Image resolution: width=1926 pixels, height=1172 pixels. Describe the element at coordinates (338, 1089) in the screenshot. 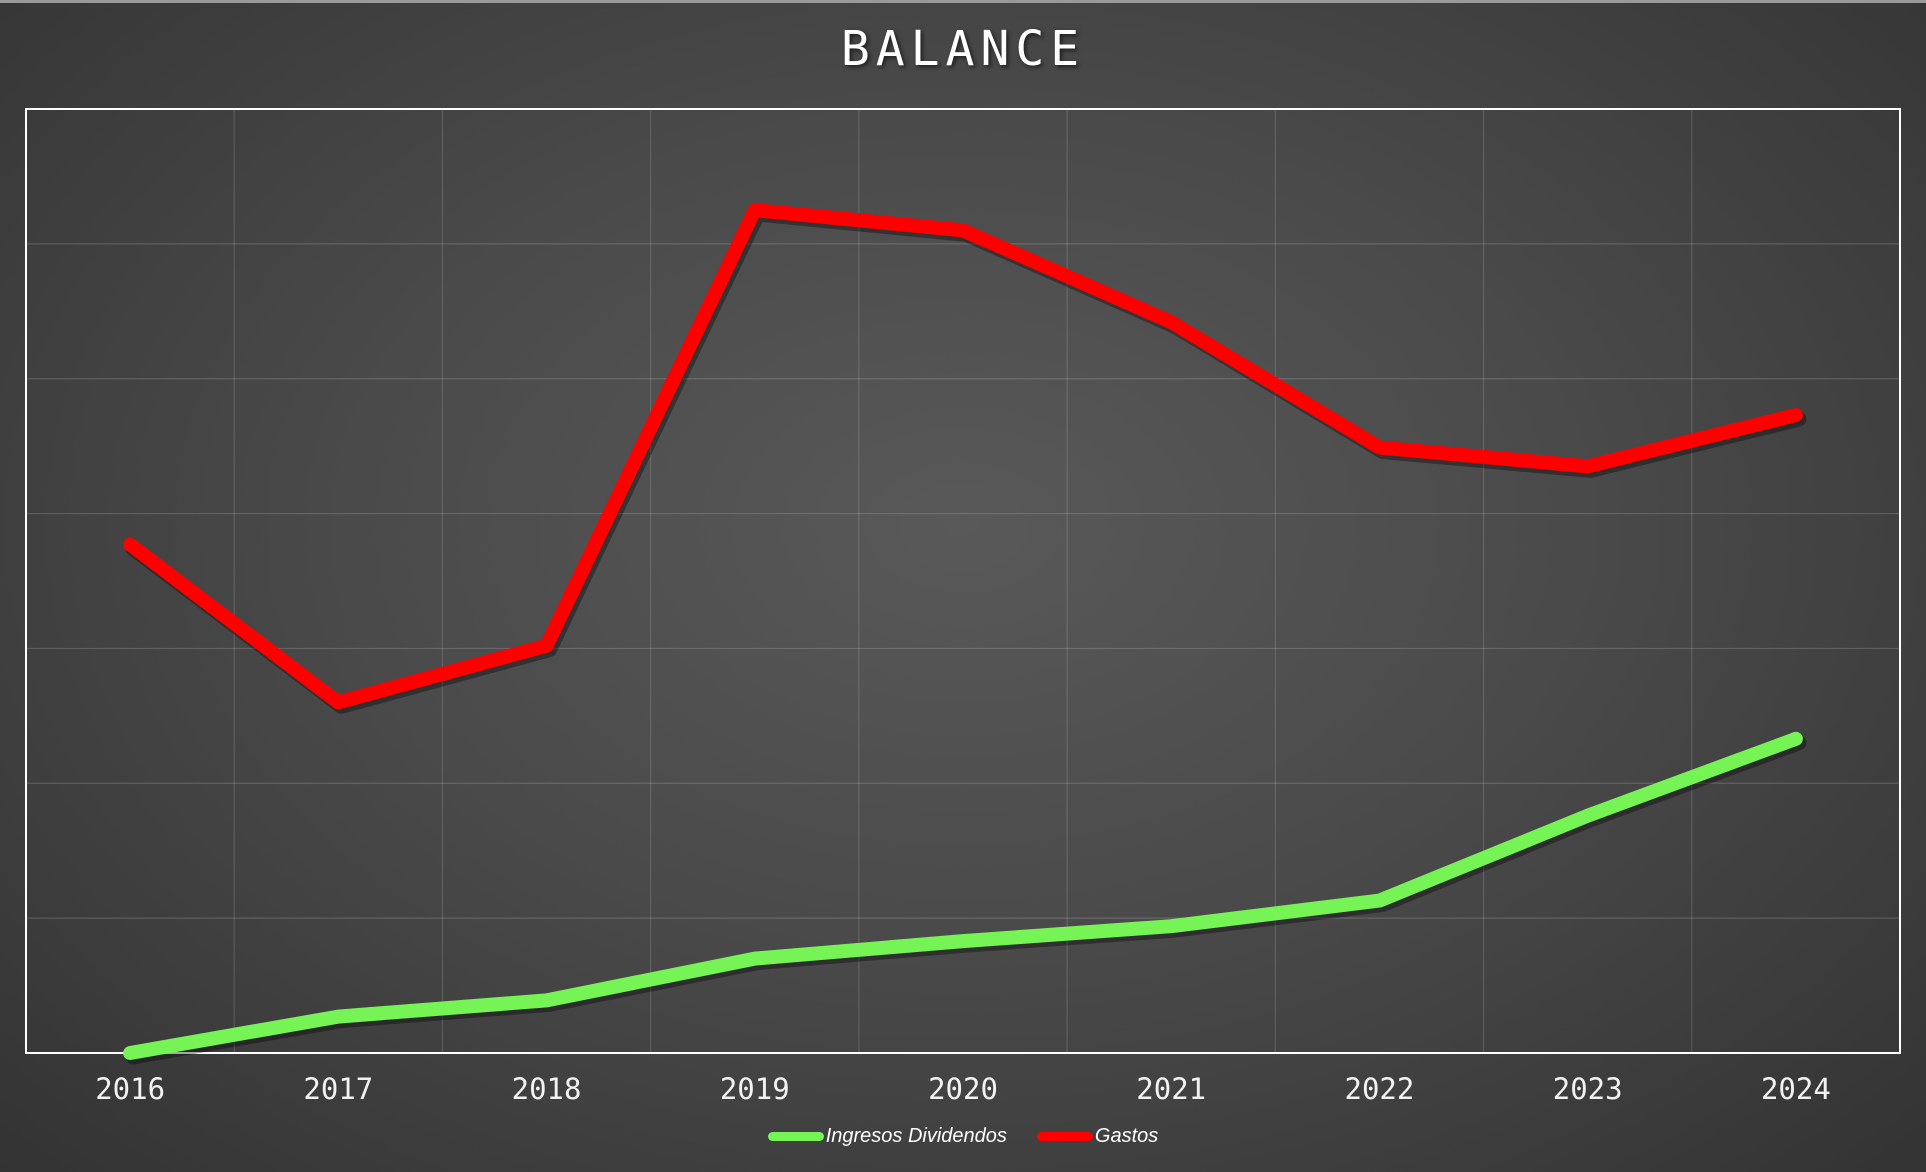

I see `x-tick-label-2017: 2017` at that location.